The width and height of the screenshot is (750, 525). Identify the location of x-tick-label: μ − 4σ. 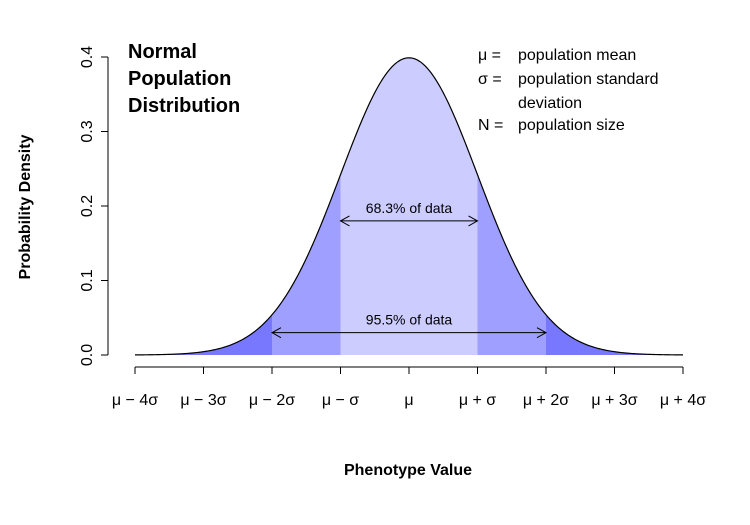
(135, 400).